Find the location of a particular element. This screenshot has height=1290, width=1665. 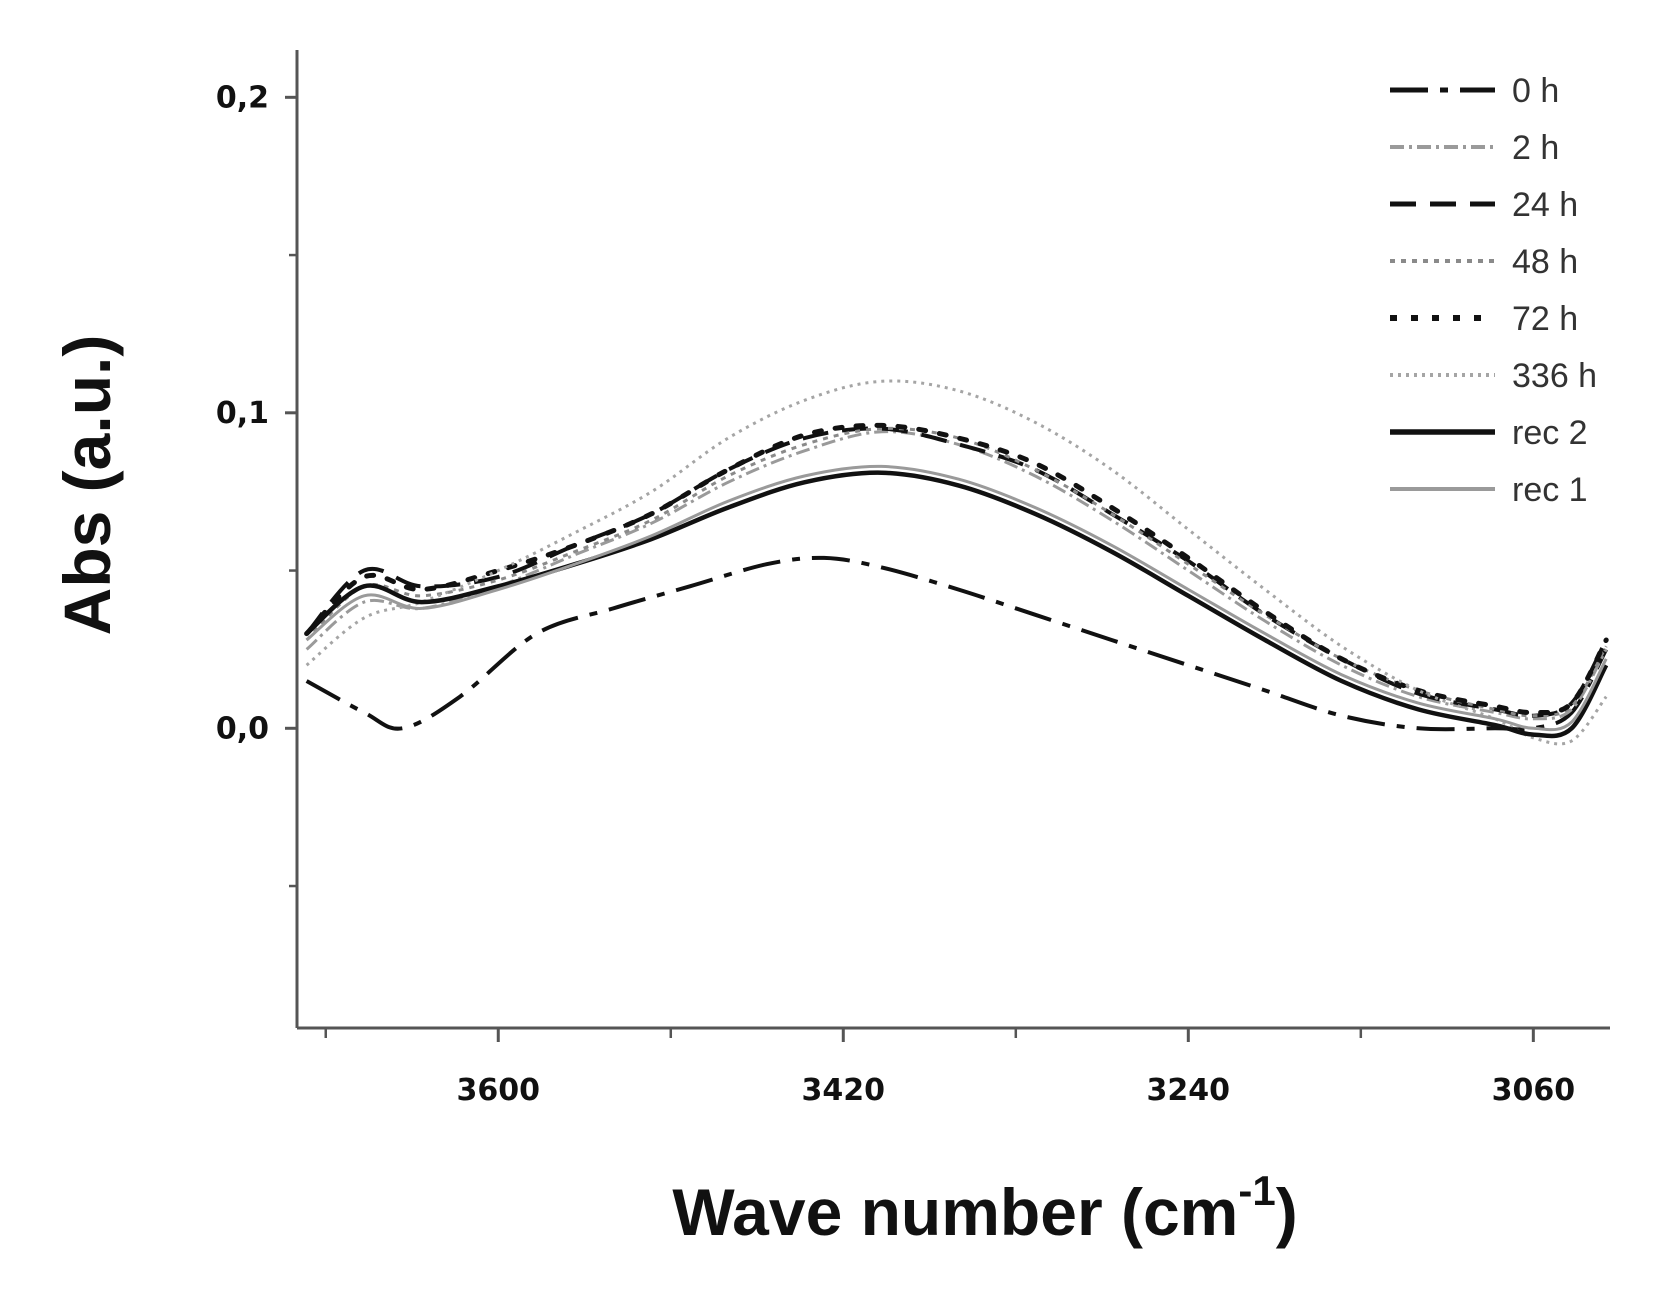

legend: 0 h 2 h 24 h 48 h 72 h 336 h rec 2 rec 1 is located at coordinates (1493, 290).